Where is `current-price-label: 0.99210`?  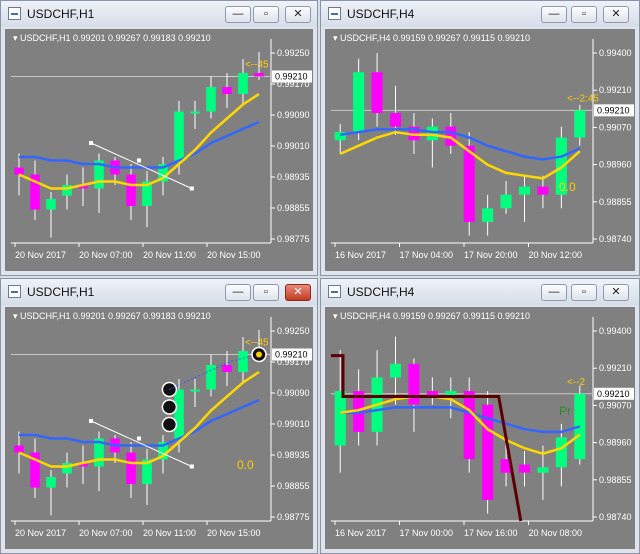
current-price-label: 0.99210 is located at coordinates (291, 355).